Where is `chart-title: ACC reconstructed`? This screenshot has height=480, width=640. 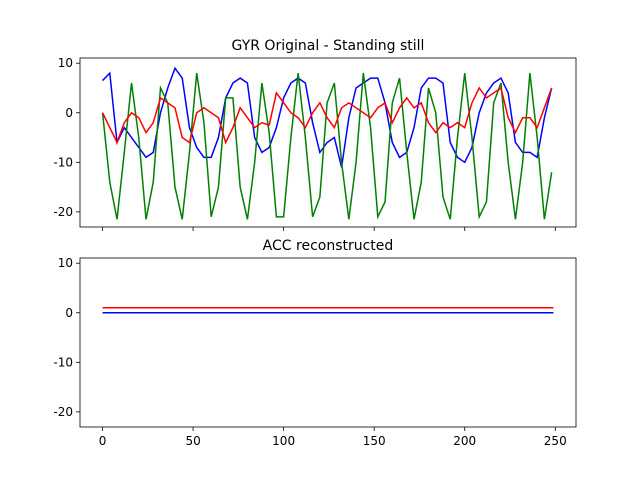
chart-title: ACC reconstructed is located at coordinates (328, 246).